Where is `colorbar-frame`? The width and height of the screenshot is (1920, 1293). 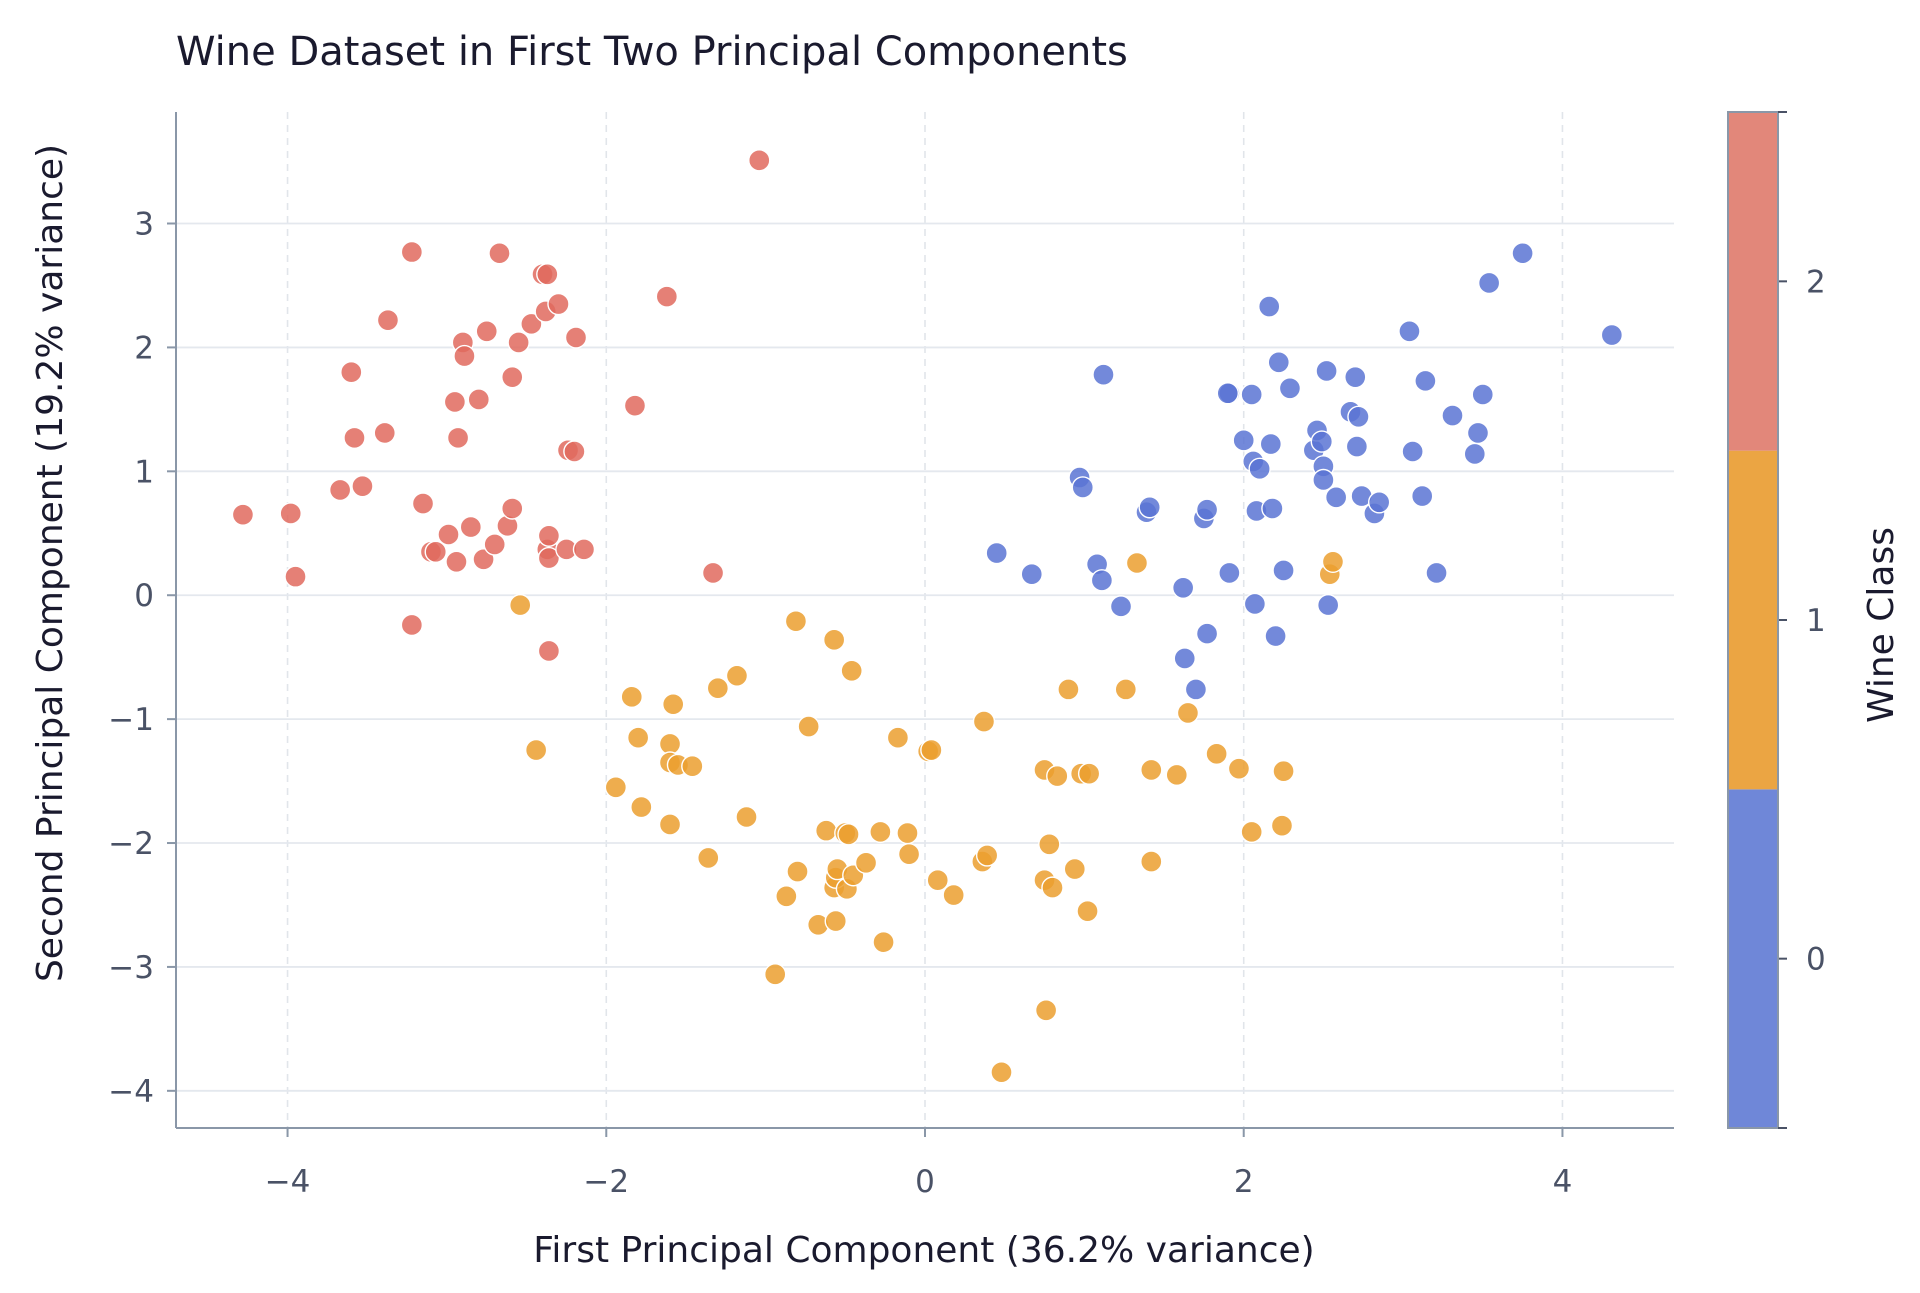
colorbar-frame is located at coordinates (1753, 620).